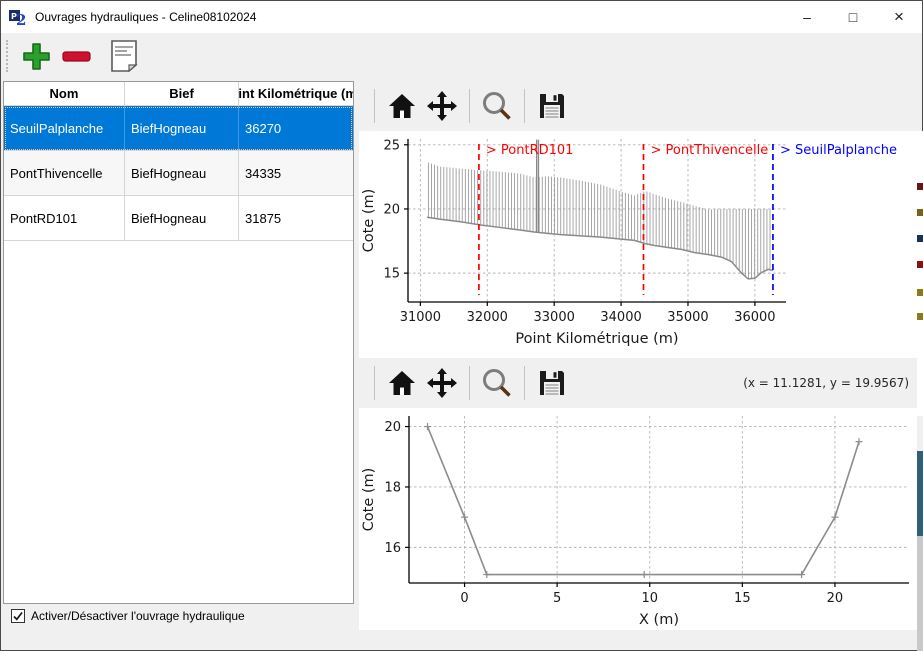  Describe the element at coordinates (557, 598) in the screenshot. I see `svg-text: 5` at that location.